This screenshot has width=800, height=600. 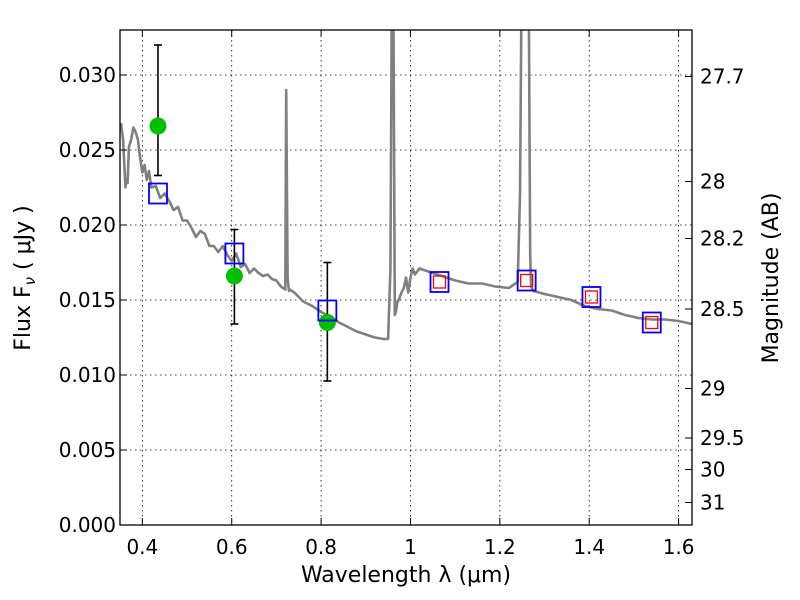 I want to click on y-axis-label-unit: ( μJy ), so click(x=23, y=241).